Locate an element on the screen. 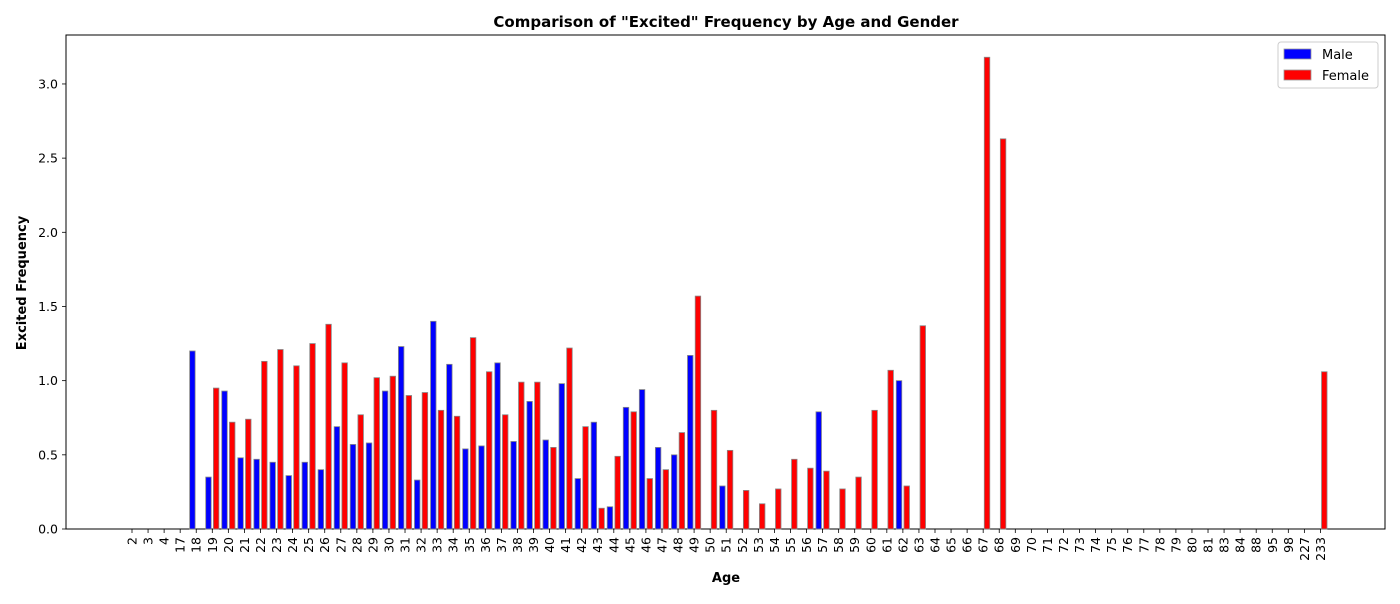  x-tick-label: 52 is located at coordinates (742, 545).